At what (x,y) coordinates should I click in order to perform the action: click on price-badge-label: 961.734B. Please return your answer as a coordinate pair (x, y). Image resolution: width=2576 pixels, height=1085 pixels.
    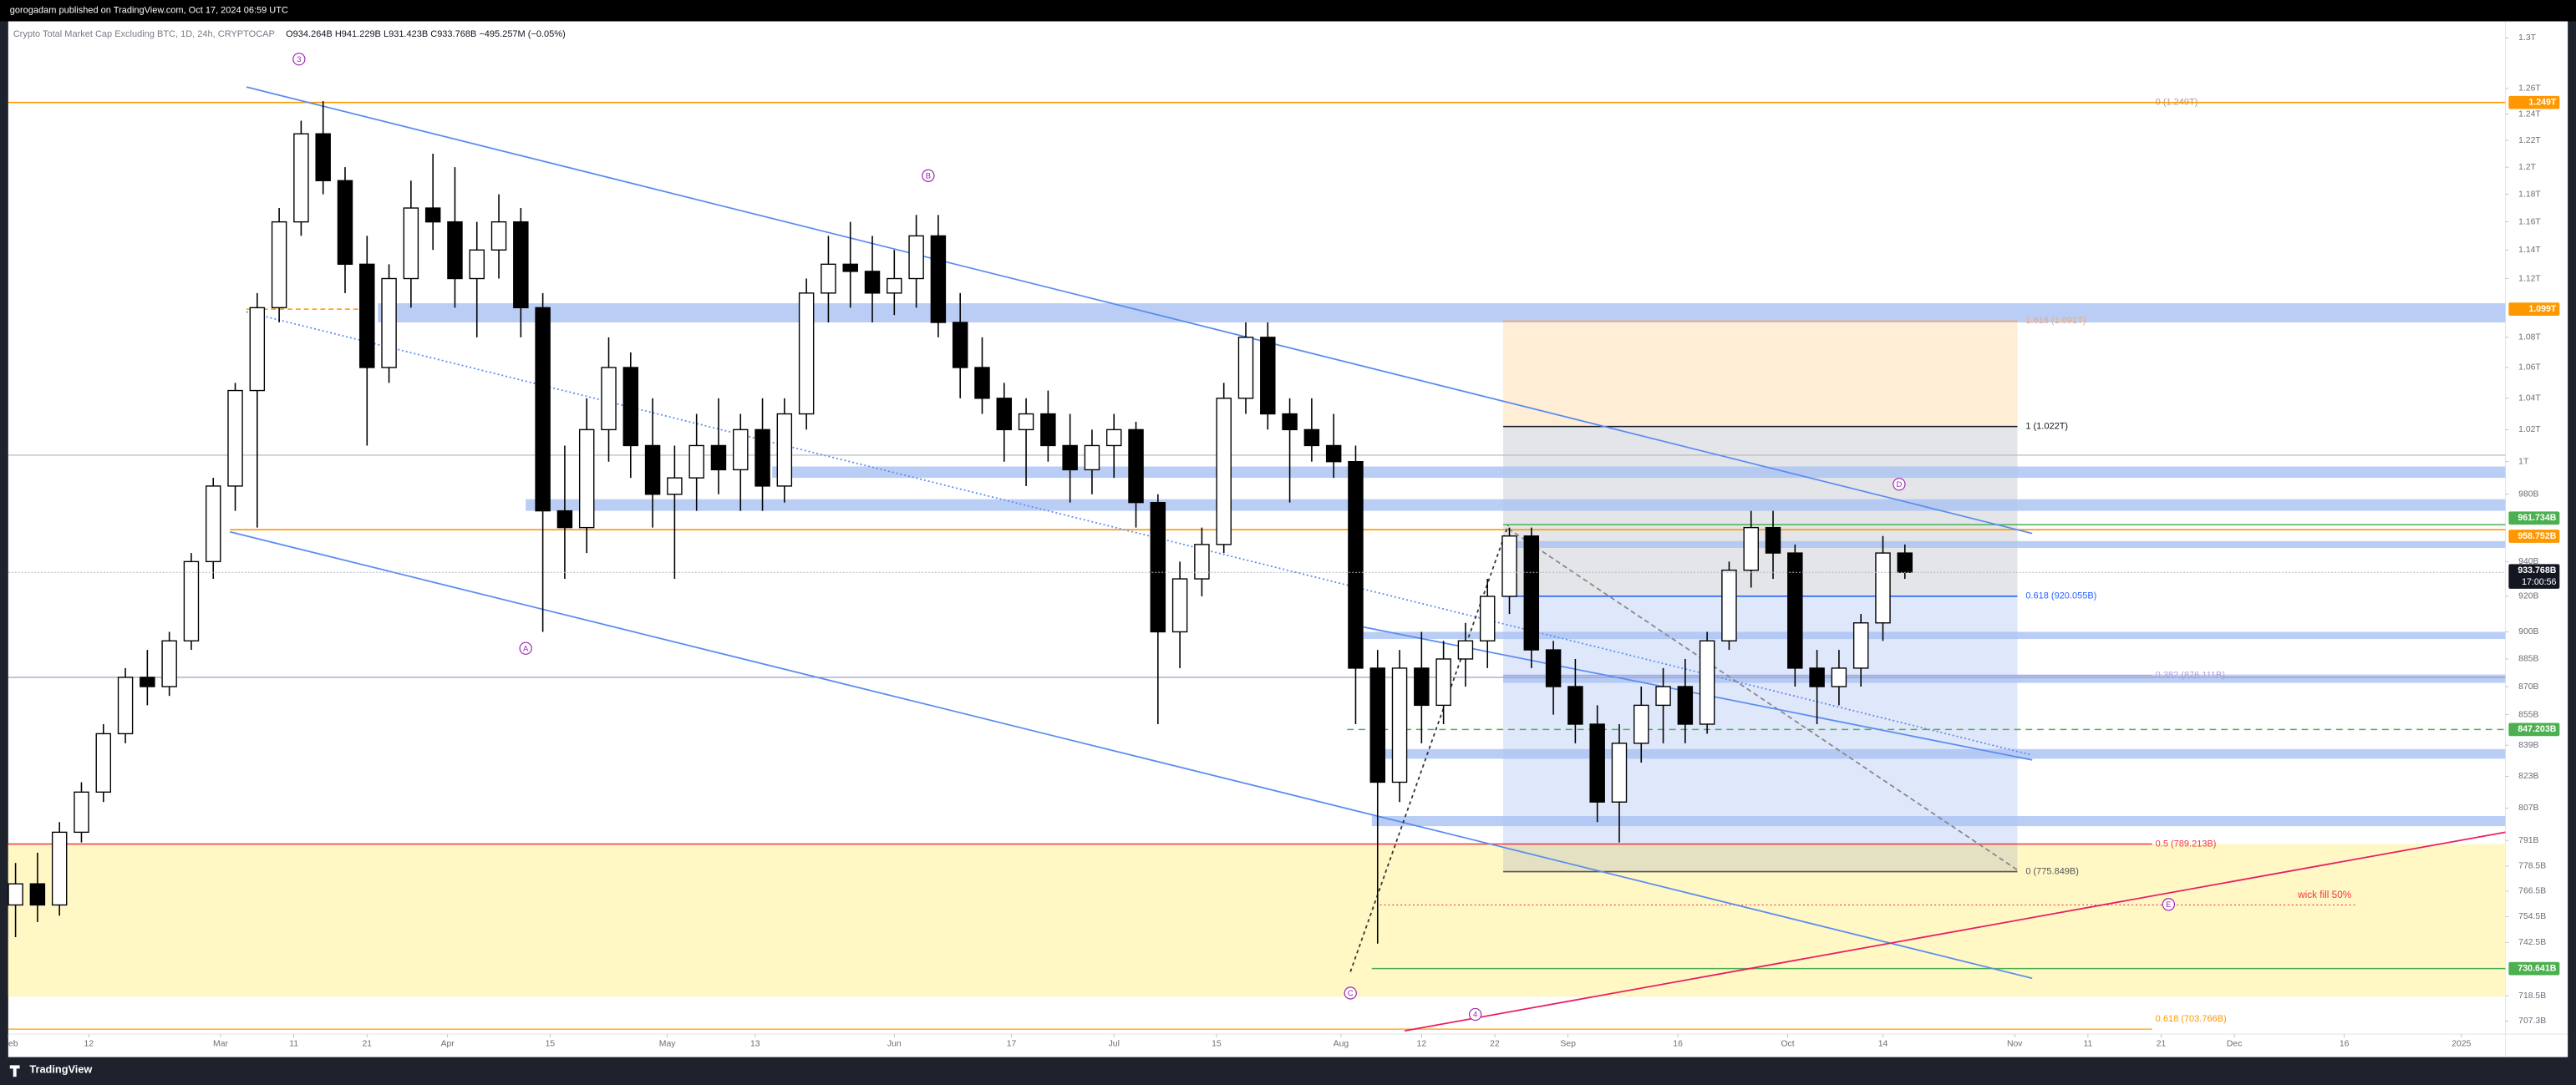
    Looking at the image, I should click on (2537, 518).